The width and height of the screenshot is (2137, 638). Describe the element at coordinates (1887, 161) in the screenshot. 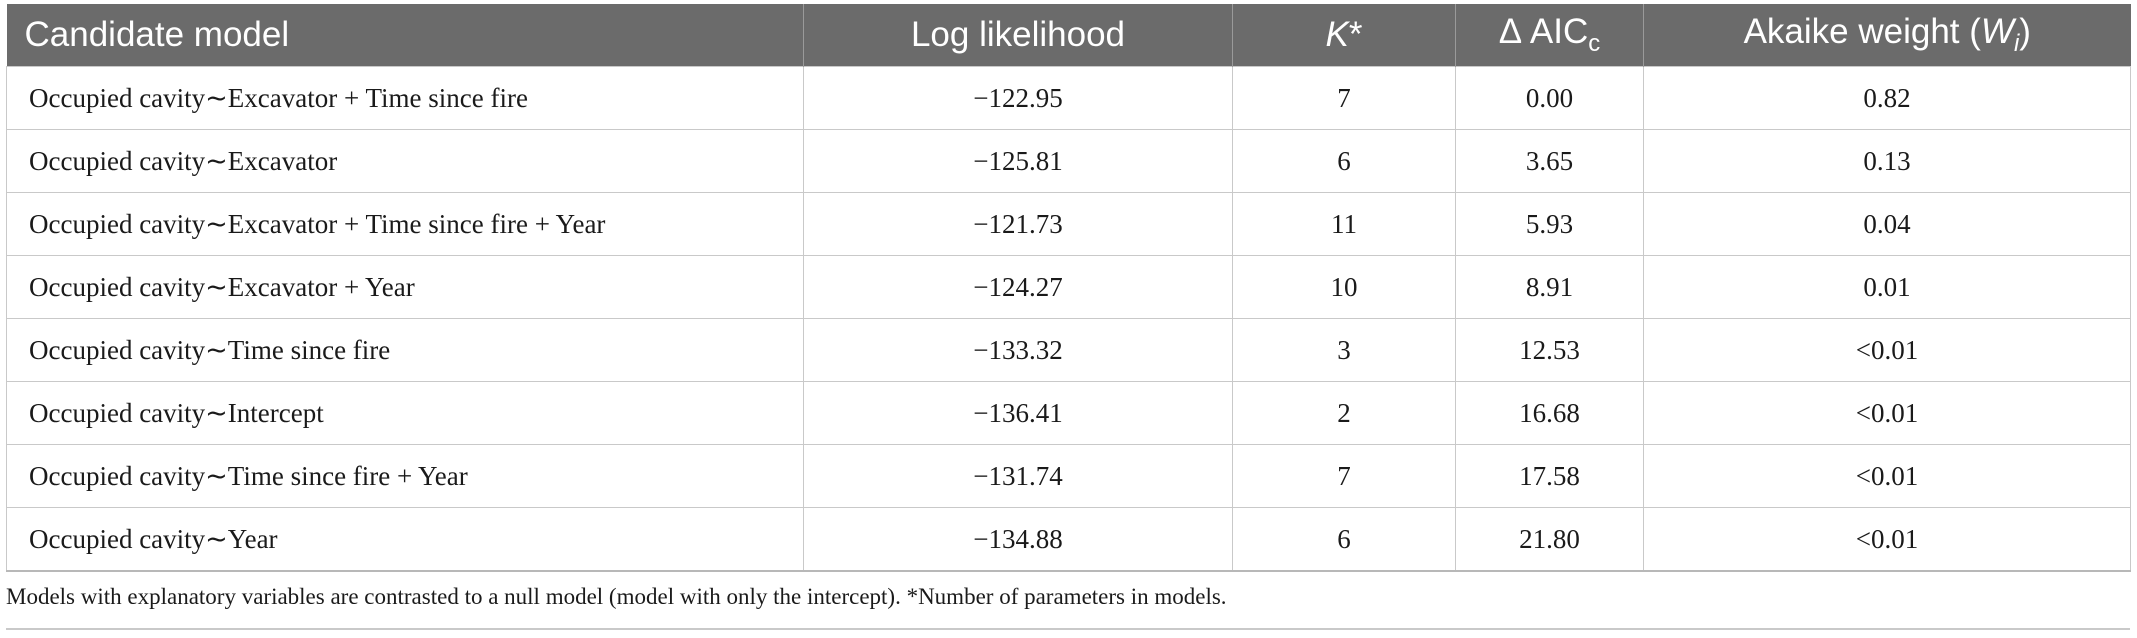

I see `cell-weight: 0.13` at that location.